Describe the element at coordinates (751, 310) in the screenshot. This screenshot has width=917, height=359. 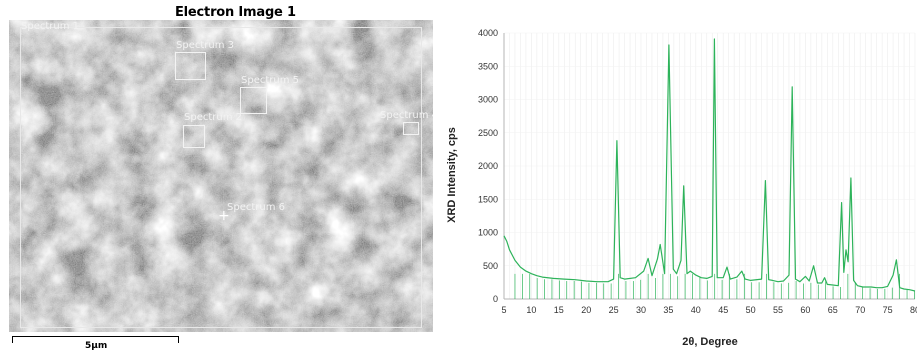
I see `x-tick-label: 50` at that location.